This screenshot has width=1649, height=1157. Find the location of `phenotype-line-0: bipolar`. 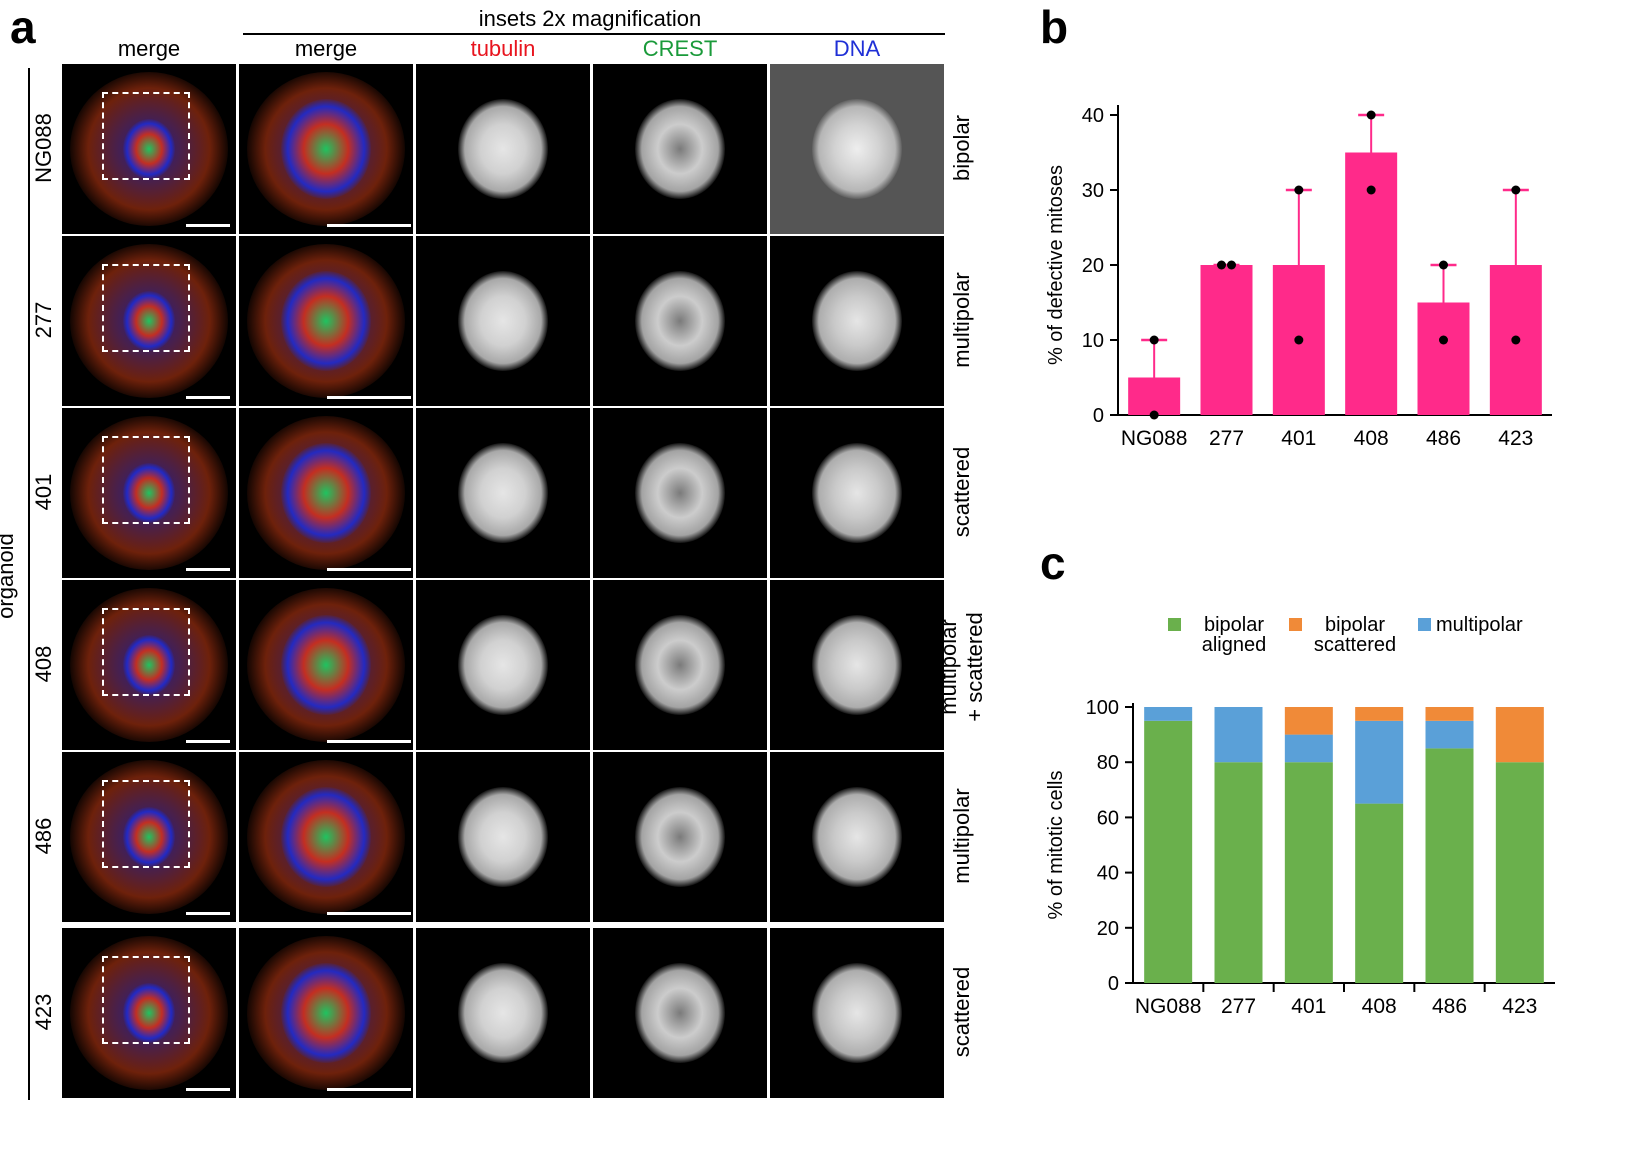

phenotype-line-0: bipolar is located at coordinates (961, 148).